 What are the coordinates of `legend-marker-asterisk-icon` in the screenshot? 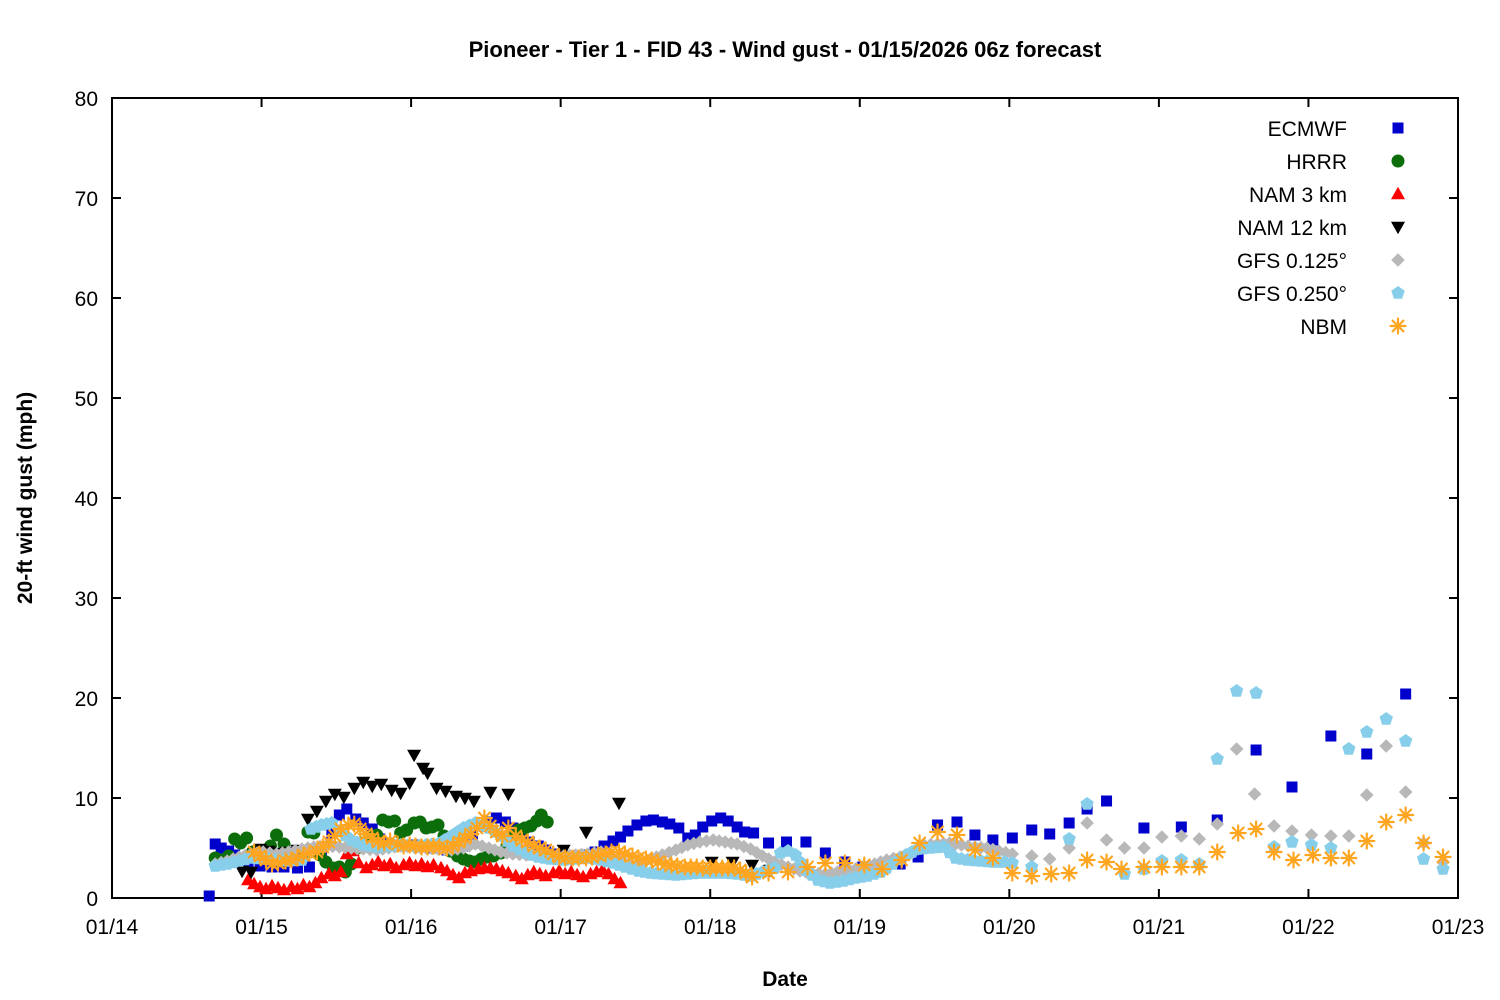 It's located at (1398, 326).